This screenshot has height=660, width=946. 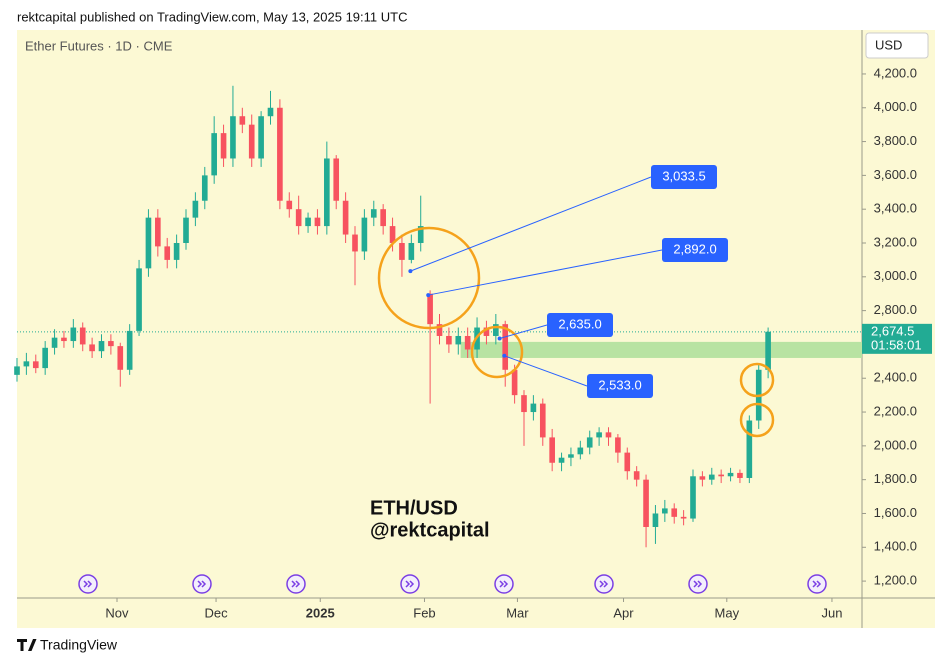 What do you see at coordinates (895, 444) in the screenshot?
I see `y-tick-label: 2,000.0` at bounding box center [895, 444].